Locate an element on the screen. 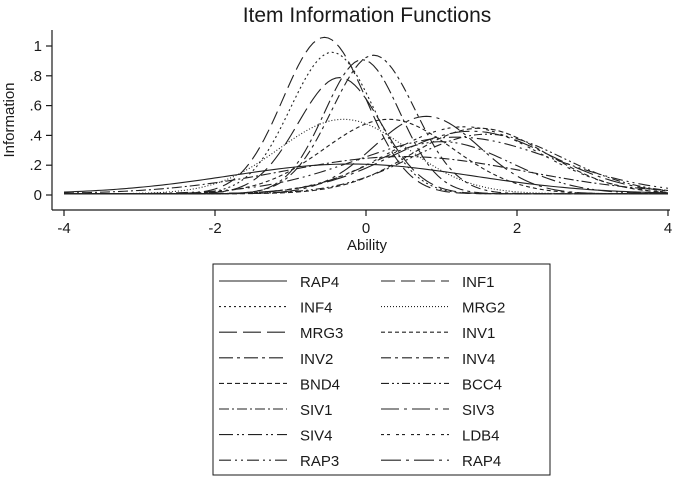  legend-label: RAP3 is located at coordinates (319, 461).